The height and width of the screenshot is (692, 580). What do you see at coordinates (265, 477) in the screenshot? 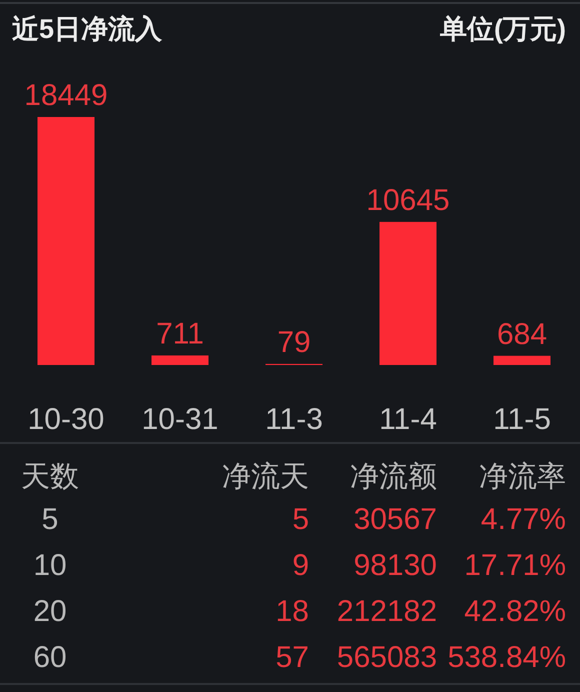
I see `text: 净流天` at bounding box center [265, 477].